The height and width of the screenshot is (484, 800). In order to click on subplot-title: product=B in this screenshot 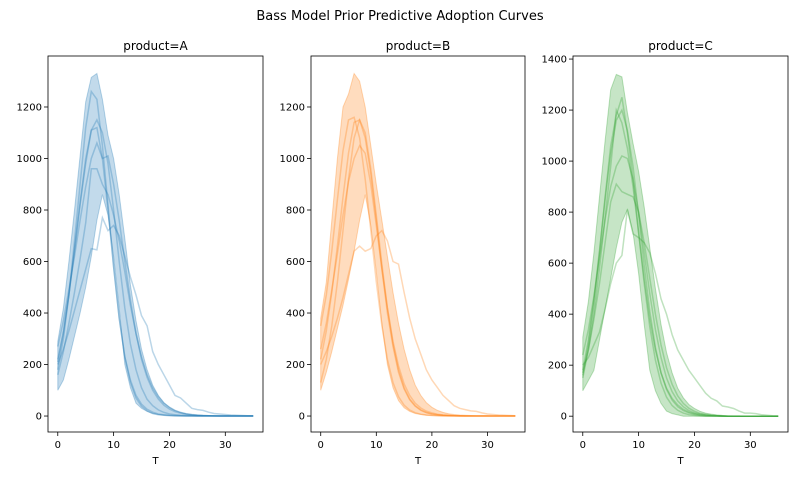, I will do `click(418, 46)`.